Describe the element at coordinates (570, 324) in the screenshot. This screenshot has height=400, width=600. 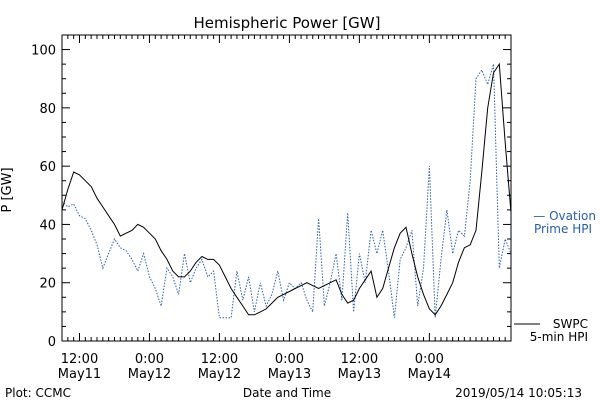
I see `legend-swpc-line1: SWPC` at that location.